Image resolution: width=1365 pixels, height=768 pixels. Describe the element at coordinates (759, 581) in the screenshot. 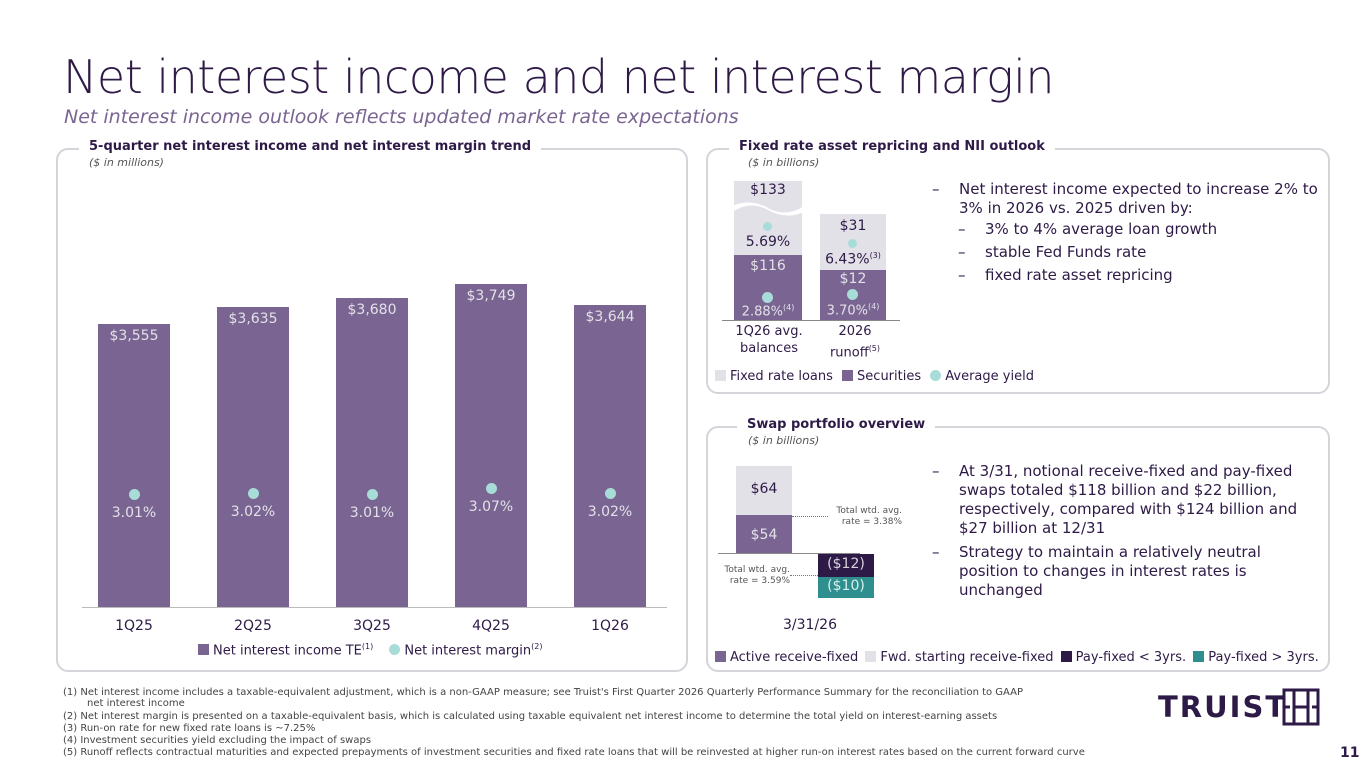

I see `l: rate = 3.59%` at that location.